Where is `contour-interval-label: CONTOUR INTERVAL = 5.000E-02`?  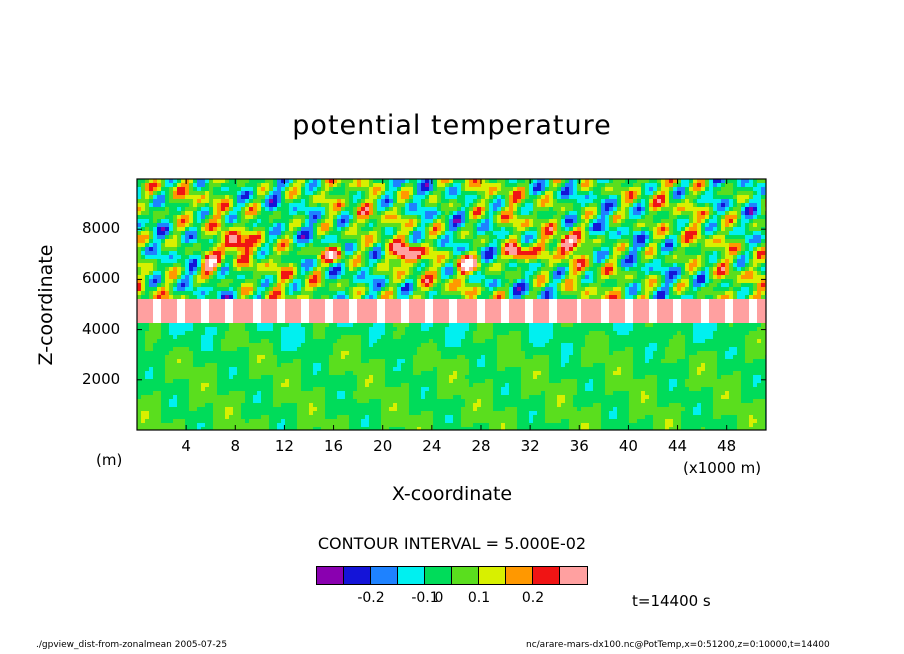 contour-interval-label: CONTOUR INTERVAL = 5.000E-02 is located at coordinates (452, 543).